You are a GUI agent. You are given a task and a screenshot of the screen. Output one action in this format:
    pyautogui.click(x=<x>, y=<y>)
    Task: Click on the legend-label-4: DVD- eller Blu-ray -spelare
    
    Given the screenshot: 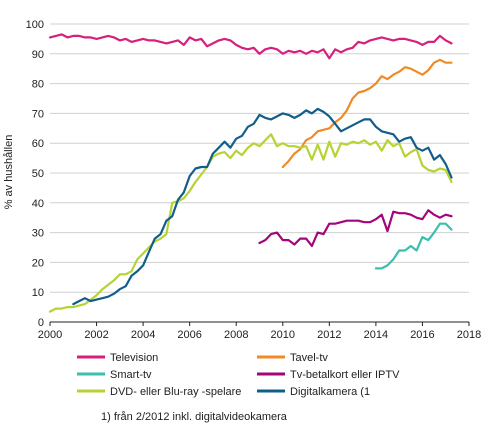 What is the action you would take?
    pyautogui.click(x=175, y=392)
    